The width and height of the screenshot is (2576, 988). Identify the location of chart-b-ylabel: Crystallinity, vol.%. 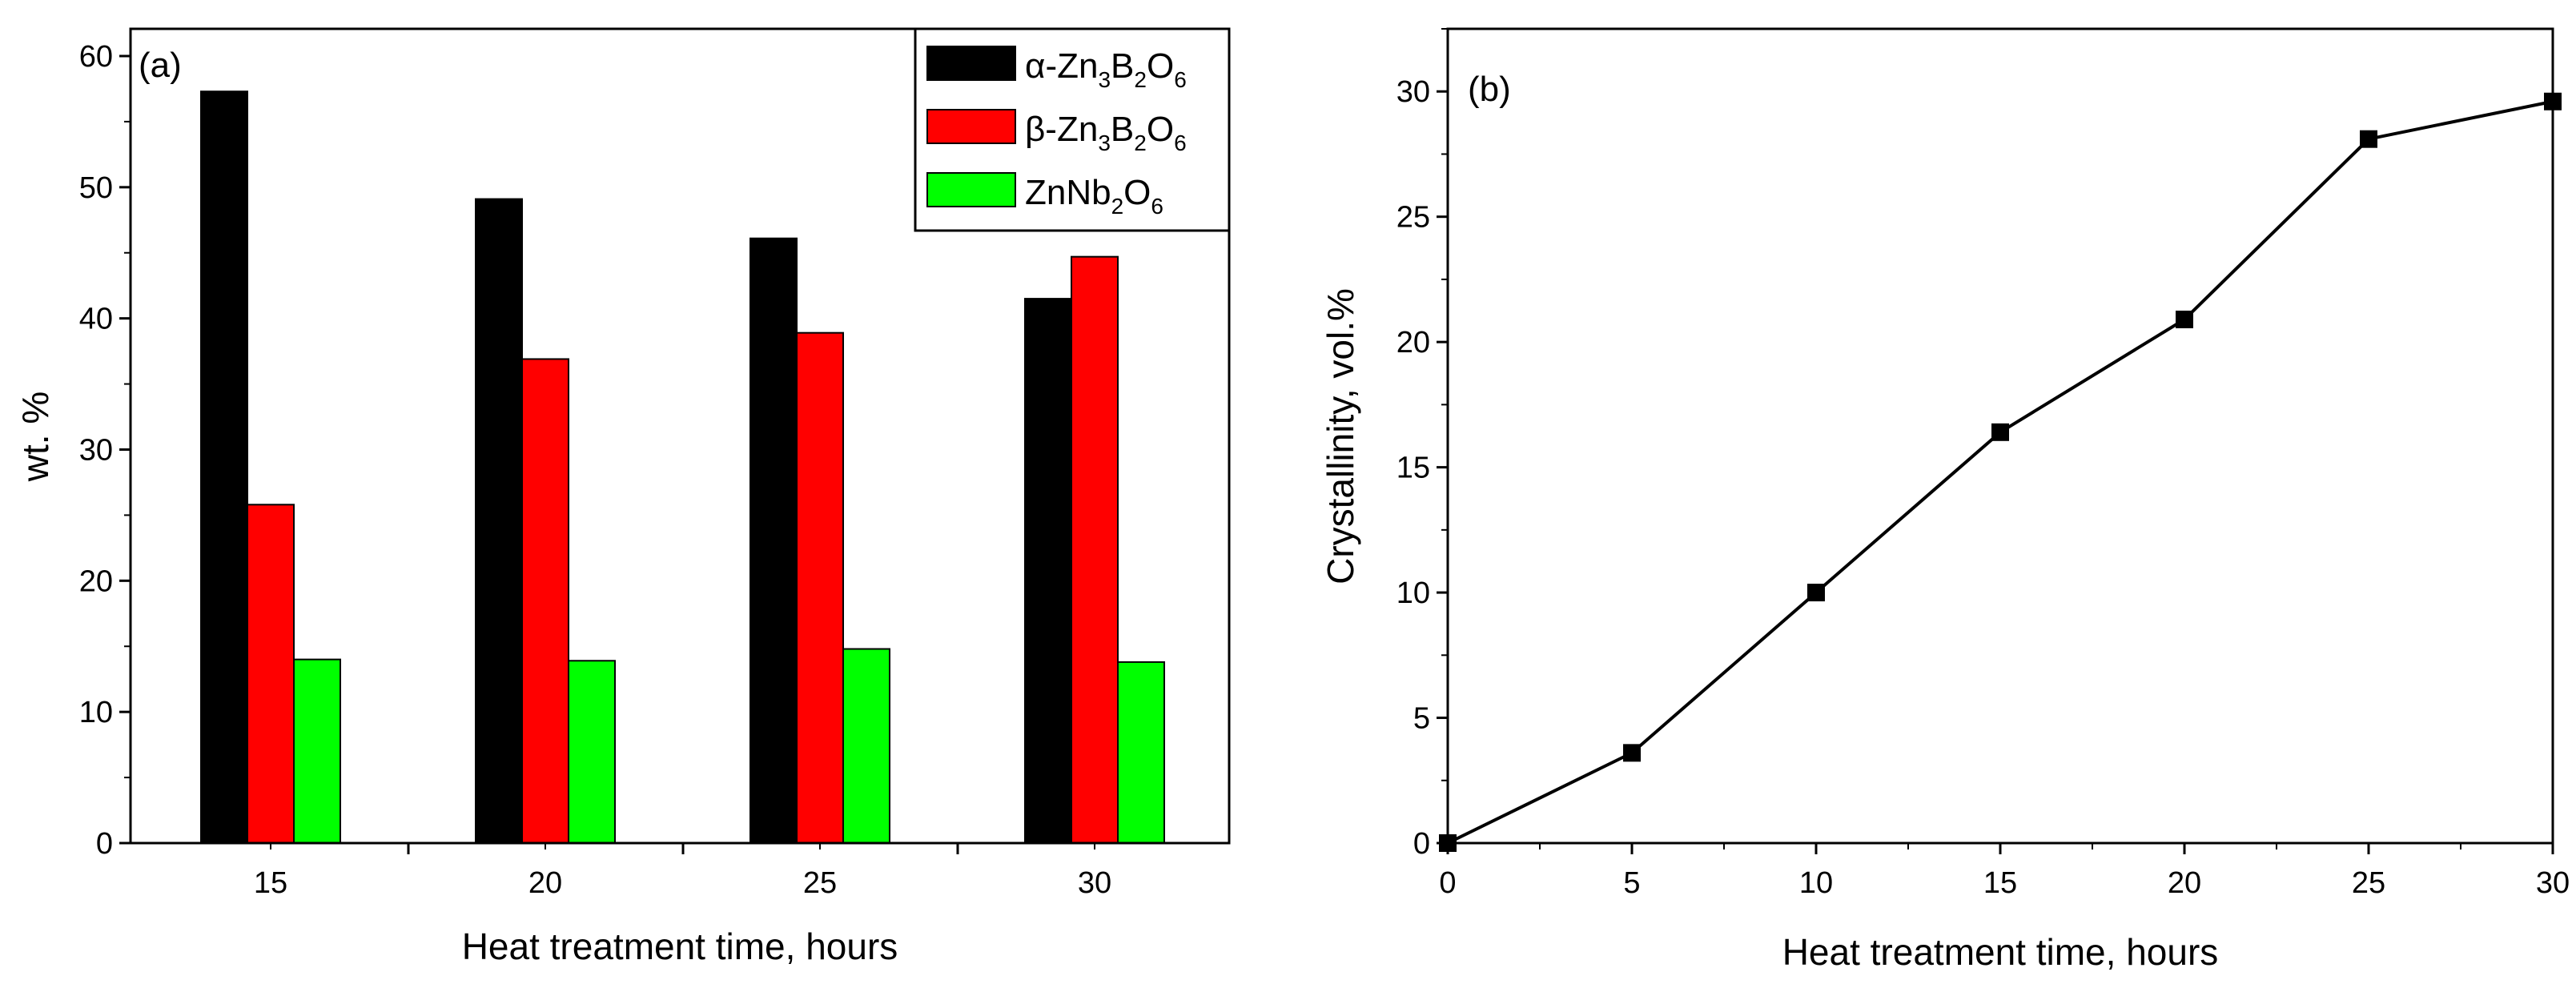
(1340, 436).